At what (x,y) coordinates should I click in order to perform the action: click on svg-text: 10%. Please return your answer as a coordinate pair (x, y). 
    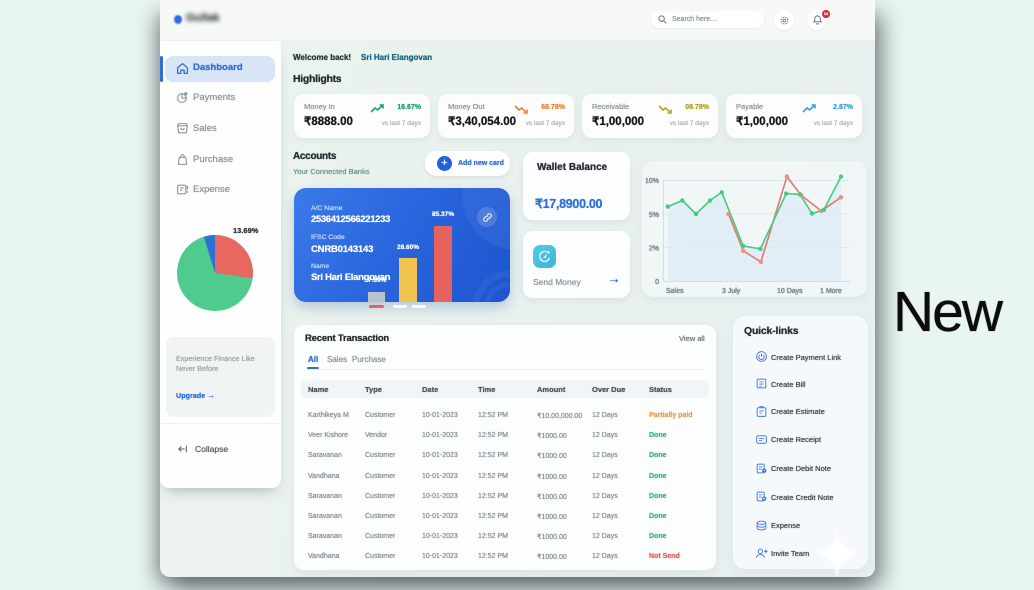
    Looking at the image, I should click on (652, 181).